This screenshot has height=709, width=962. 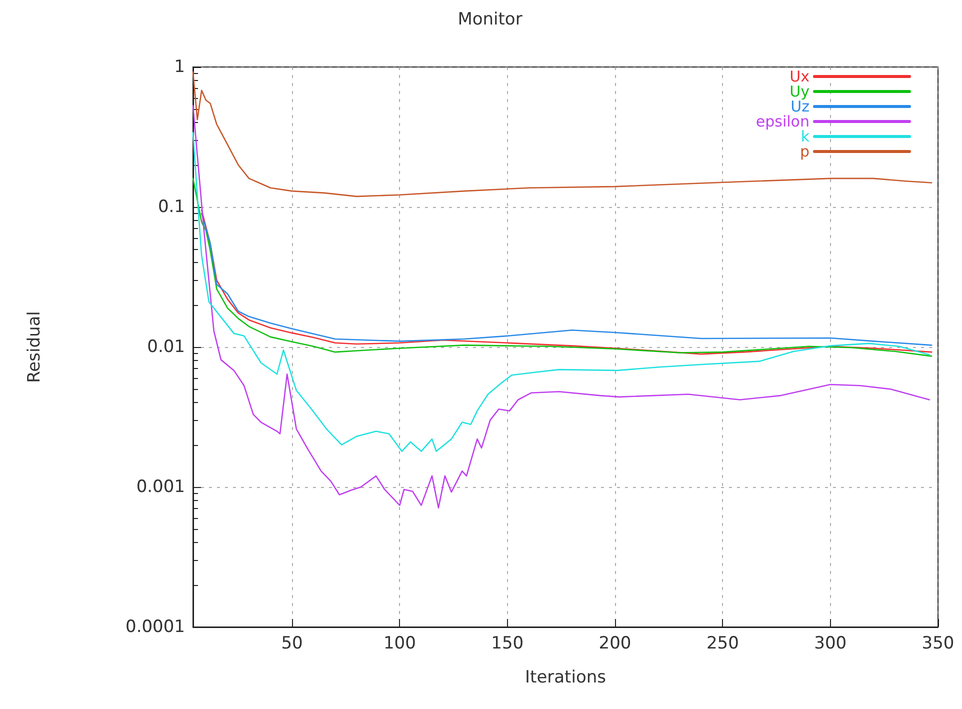 What do you see at coordinates (722, 644) in the screenshot?
I see `x-tick-label: 250` at bounding box center [722, 644].